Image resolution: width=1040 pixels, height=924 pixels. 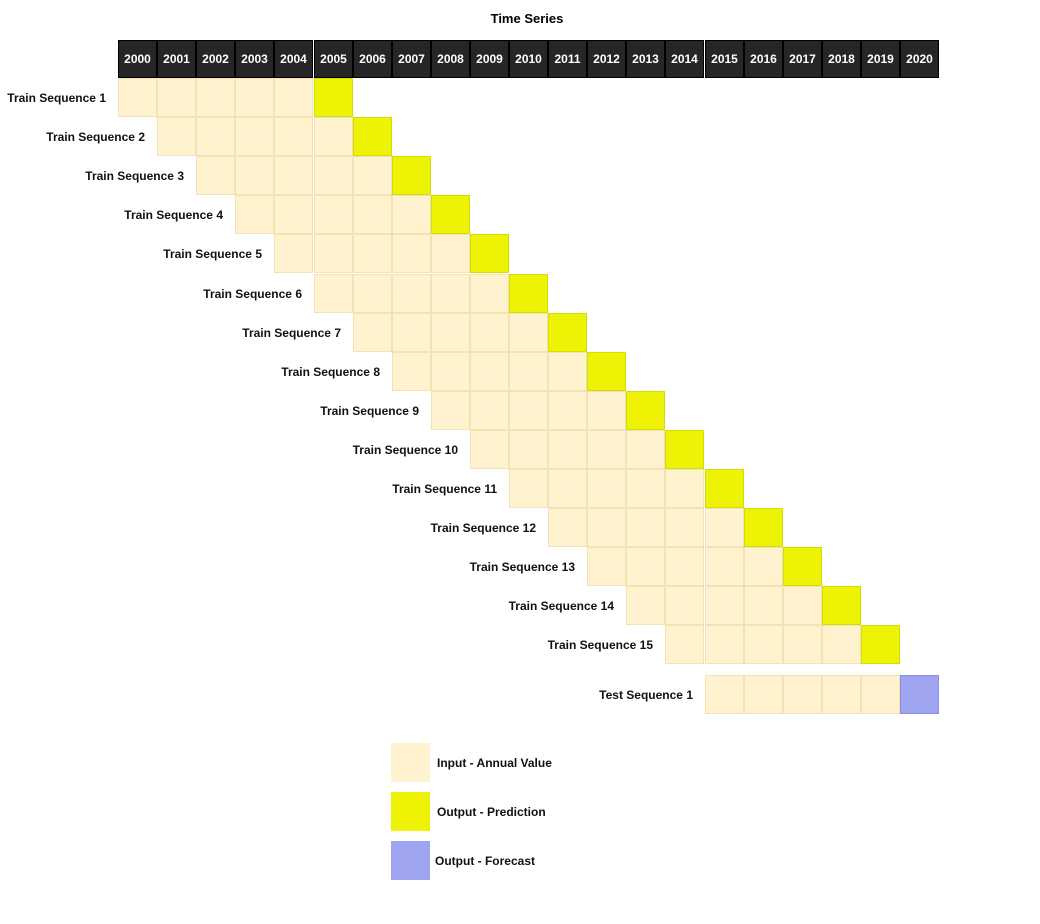 I want to click on sequence-label: Train Sequence 11, so click(x=444, y=488).